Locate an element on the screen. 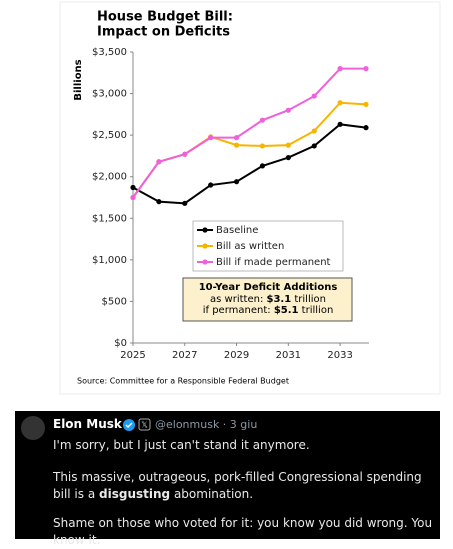  y-tick-label: $2,000 is located at coordinates (109, 177).